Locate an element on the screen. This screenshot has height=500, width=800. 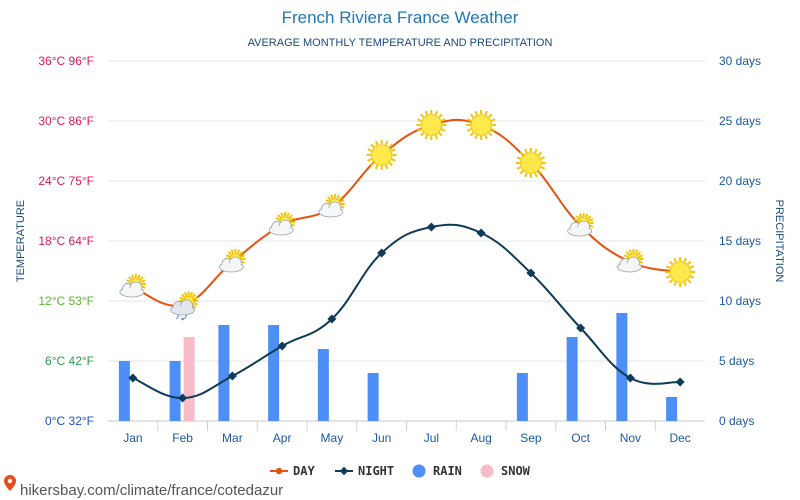
legend-label: RAIN is located at coordinates (447, 471).